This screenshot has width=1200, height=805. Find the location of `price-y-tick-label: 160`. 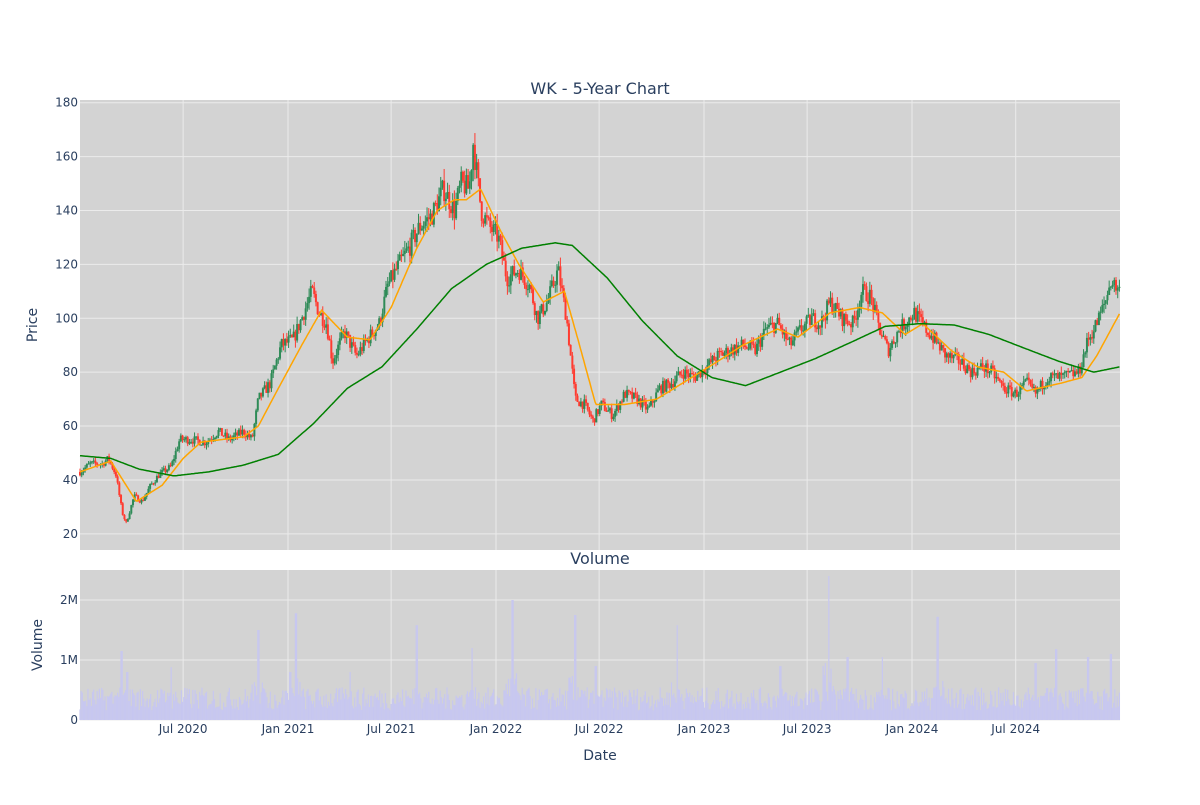

price-y-tick-label: 160 is located at coordinates (66, 157).